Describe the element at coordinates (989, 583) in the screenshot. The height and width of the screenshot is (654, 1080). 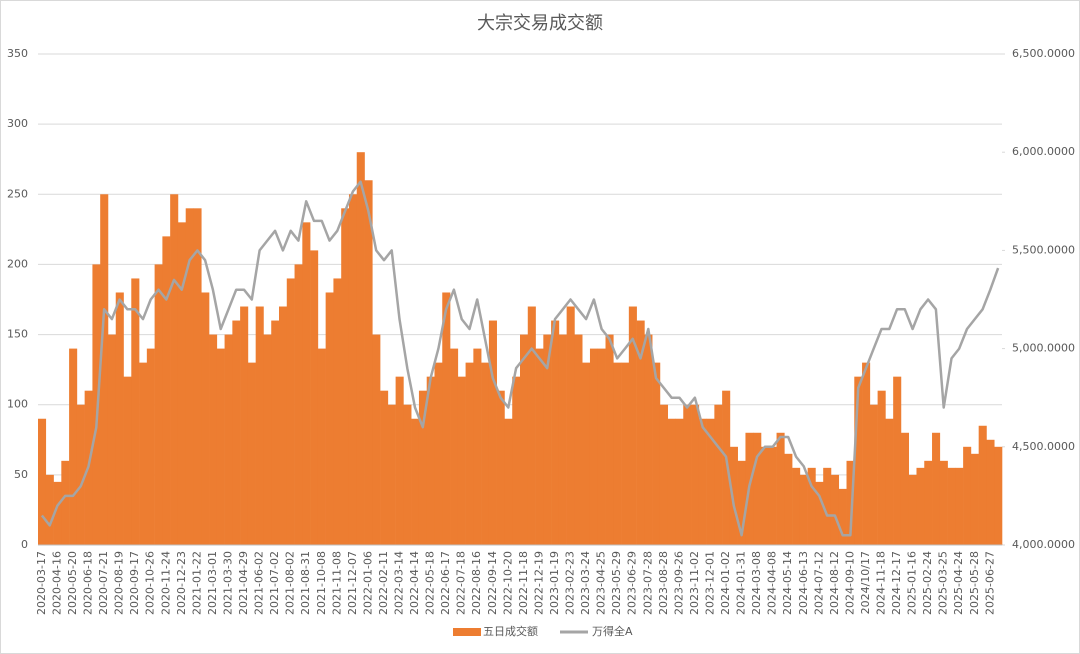
I see `x-tick-label: 2025-06-27` at that location.